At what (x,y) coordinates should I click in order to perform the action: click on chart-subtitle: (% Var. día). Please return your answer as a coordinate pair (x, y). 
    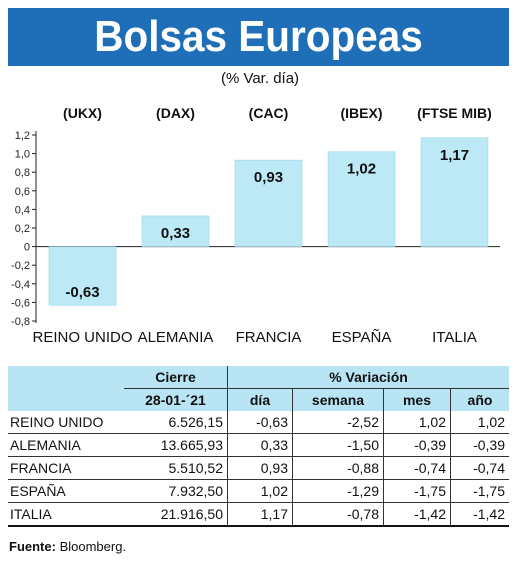
    Looking at the image, I should click on (260, 78).